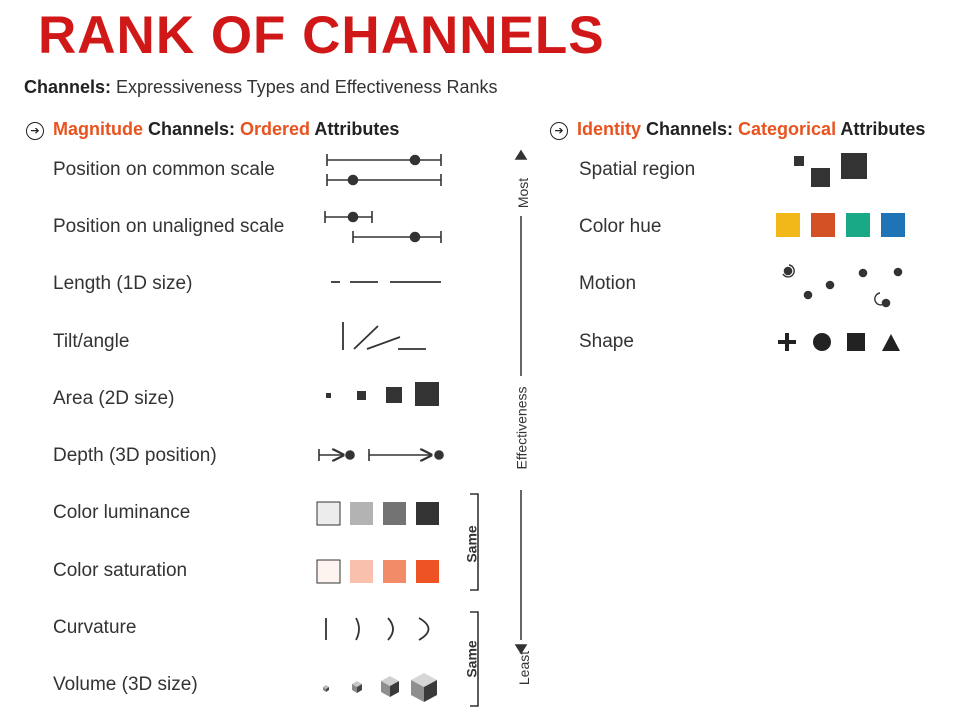 The width and height of the screenshot is (977, 724). I want to click on depth-glyph, so click(381, 455).